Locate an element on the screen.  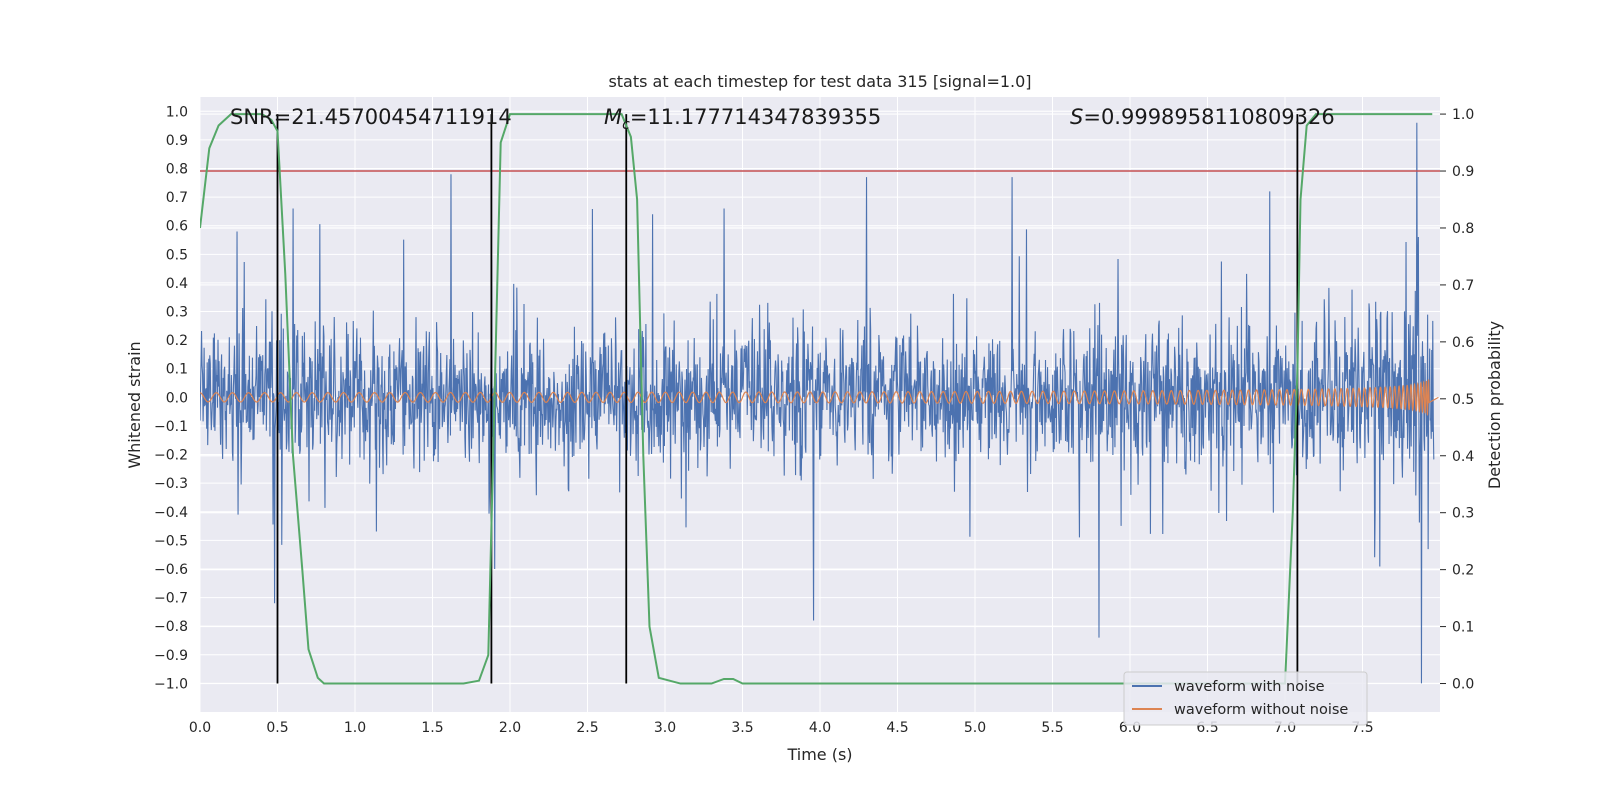
y2-tick-label: 0.4 is located at coordinates (1463, 457).